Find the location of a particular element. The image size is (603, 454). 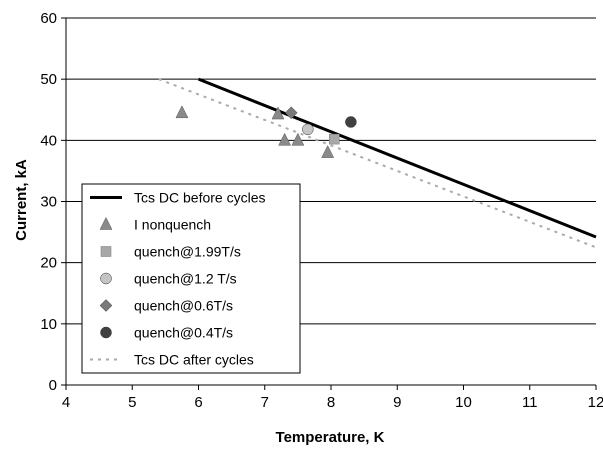

legend-swatch-diamond is located at coordinates (106, 305).